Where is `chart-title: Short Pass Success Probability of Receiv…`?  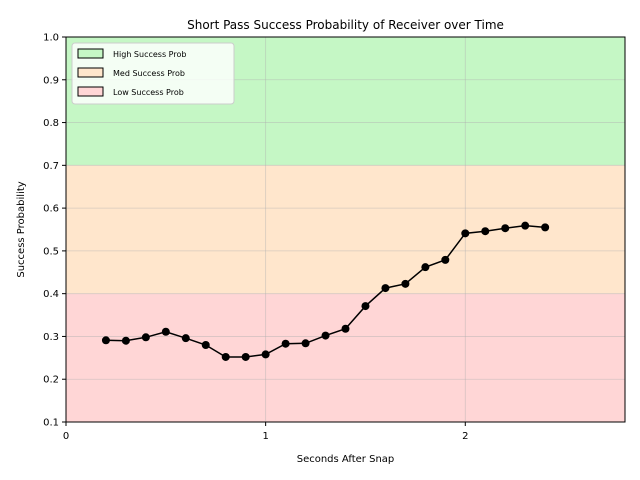
chart-title: Short Pass Success Probability of Receiv… is located at coordinates (345, 25).